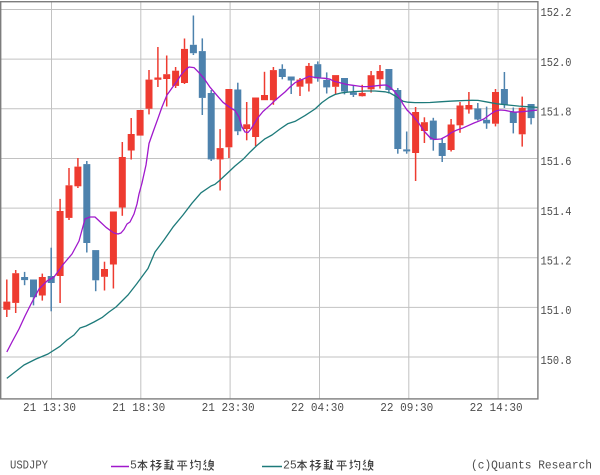  Describe the element at coordinates (138, 408) in the screenshot. I see `svg-text: 21 18:30` at that location.